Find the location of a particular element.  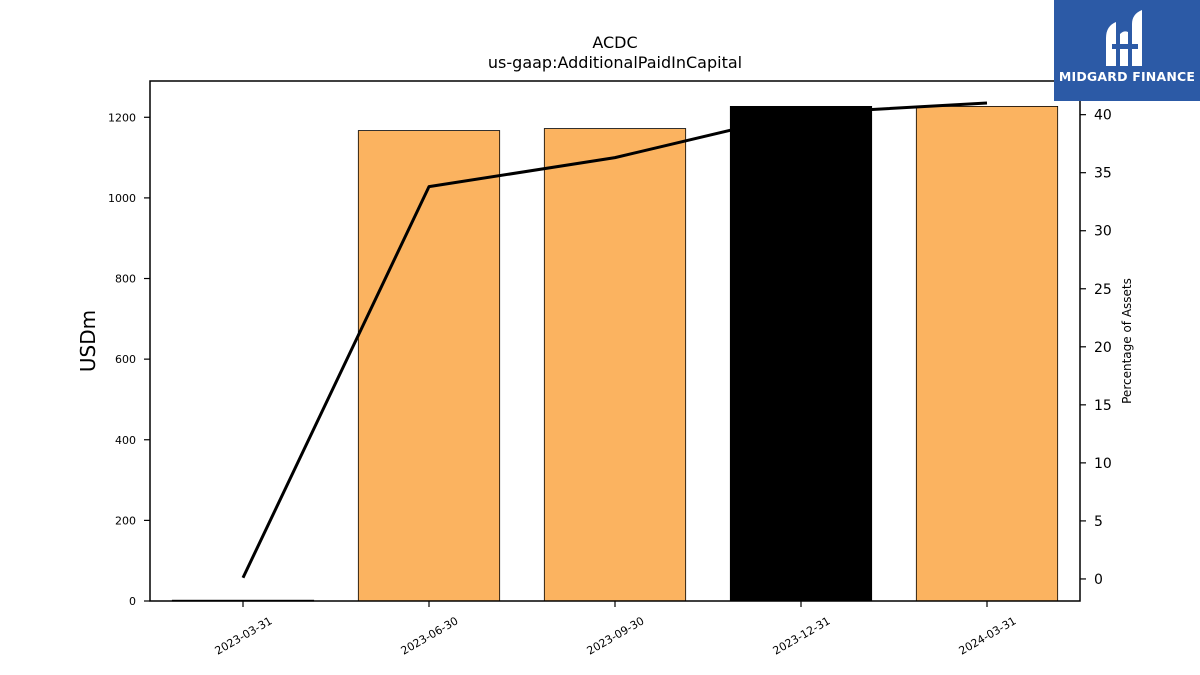

y-tick-label: 800 is located at coordinates (125, 279).